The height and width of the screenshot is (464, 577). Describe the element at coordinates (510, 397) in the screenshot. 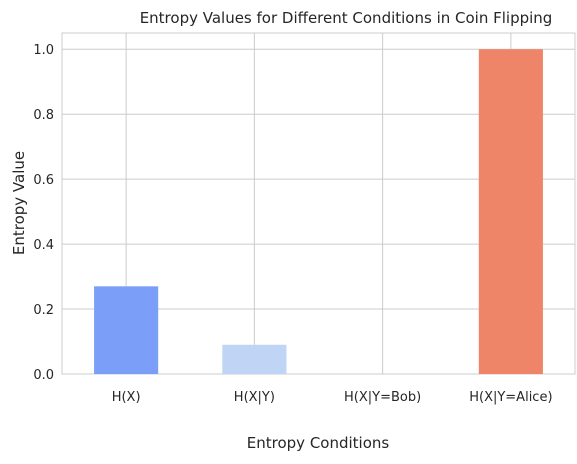

I see `x-tick-label: H(X|Y=Alice)` at that location.